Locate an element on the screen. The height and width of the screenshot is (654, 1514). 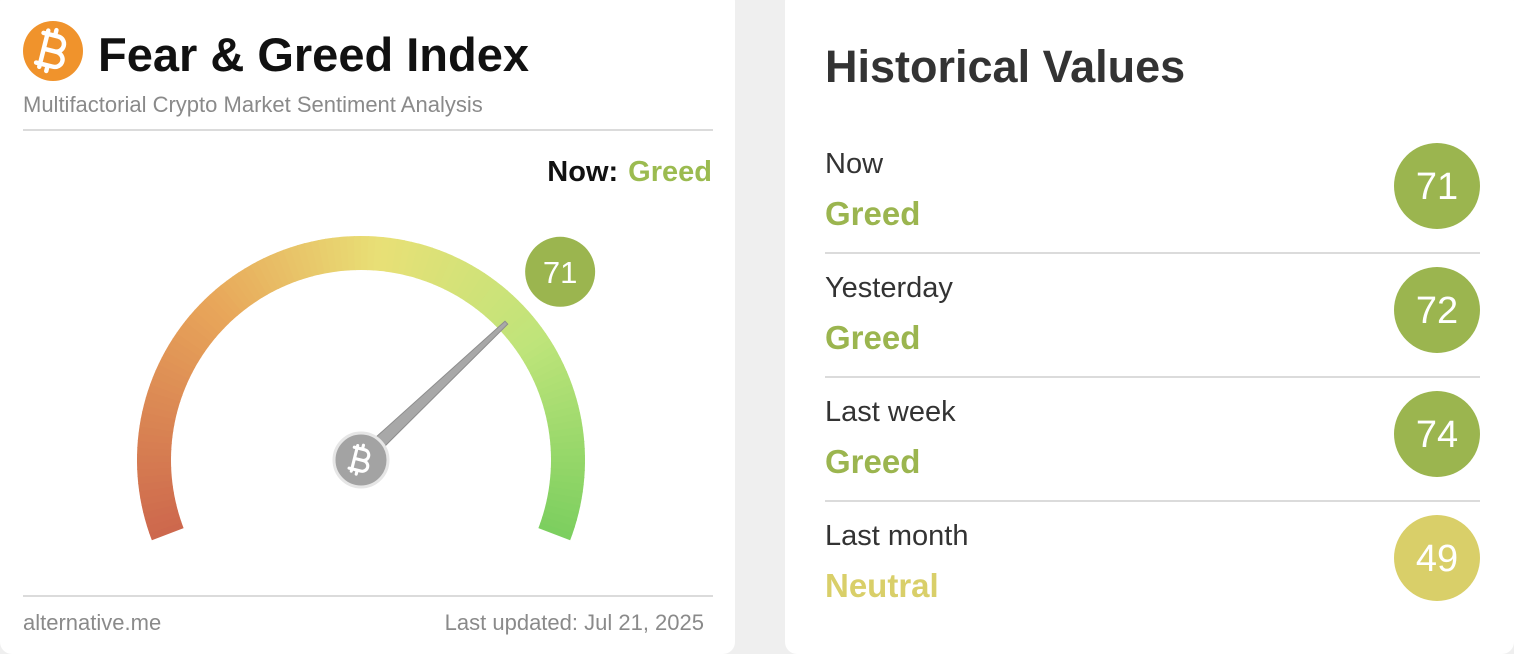
row-value: 74 is located at coordinates (1437, 435).